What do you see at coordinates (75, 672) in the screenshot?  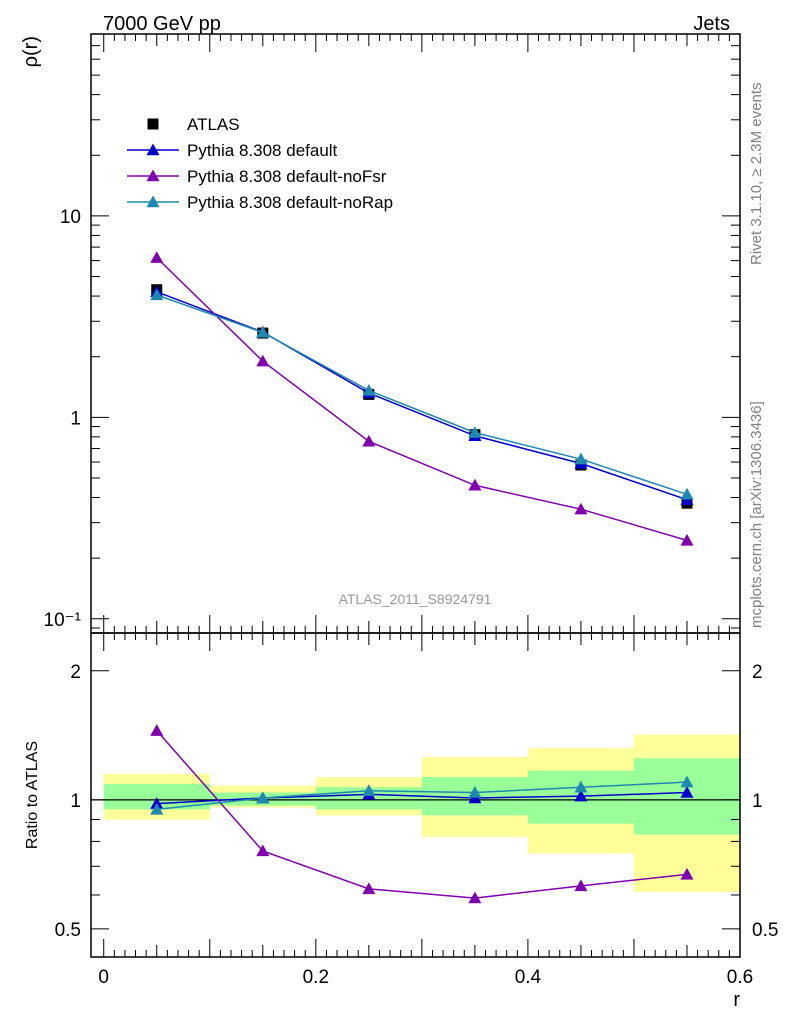 I see `ratio-y-tick-label: 2` at bounding box center [75, 672].